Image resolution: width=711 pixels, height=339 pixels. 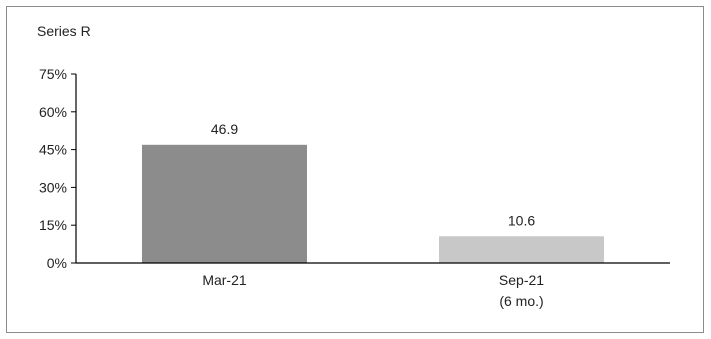 I want to click on y-tick-label: 0%, so click(x=57, y=263).